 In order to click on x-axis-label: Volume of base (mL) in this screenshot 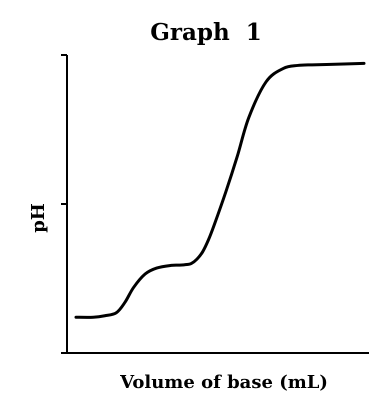, I will do `click(223, 382)`.